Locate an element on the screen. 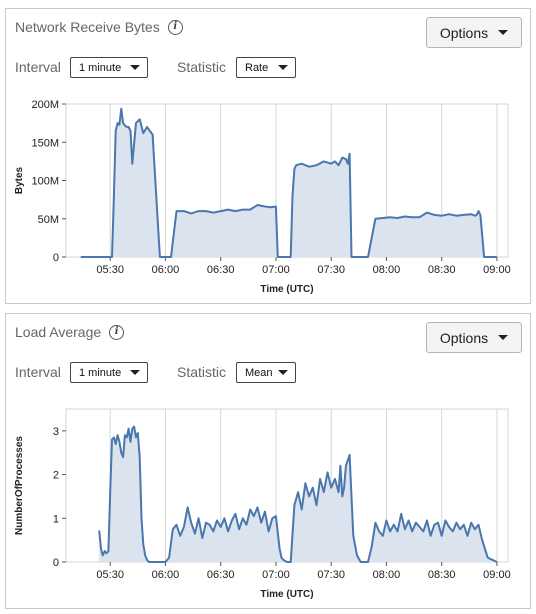 This screenshot has height=614, width=536. panel-title: Load Average i is located at coordinates (70, 332).